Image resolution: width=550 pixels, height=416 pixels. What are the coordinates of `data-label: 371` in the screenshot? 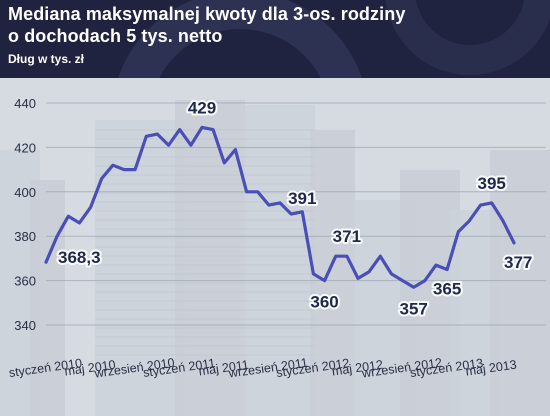 It's located at (347, 236).